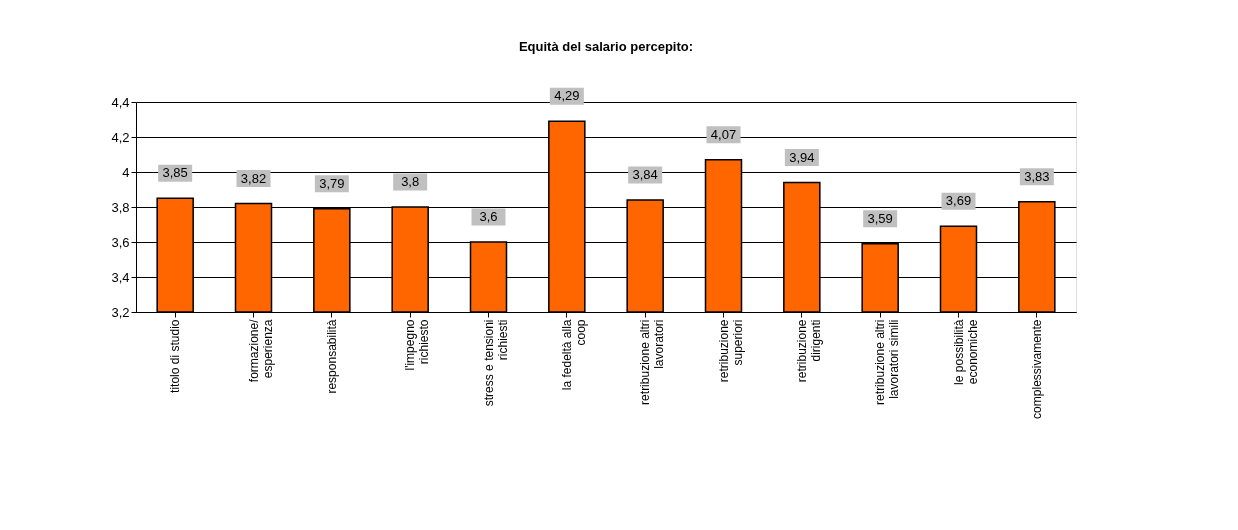 The height and width of the screenshot is (530, 1238). I want to click on x-tick-label: complessivamente, so click(1036, 369).